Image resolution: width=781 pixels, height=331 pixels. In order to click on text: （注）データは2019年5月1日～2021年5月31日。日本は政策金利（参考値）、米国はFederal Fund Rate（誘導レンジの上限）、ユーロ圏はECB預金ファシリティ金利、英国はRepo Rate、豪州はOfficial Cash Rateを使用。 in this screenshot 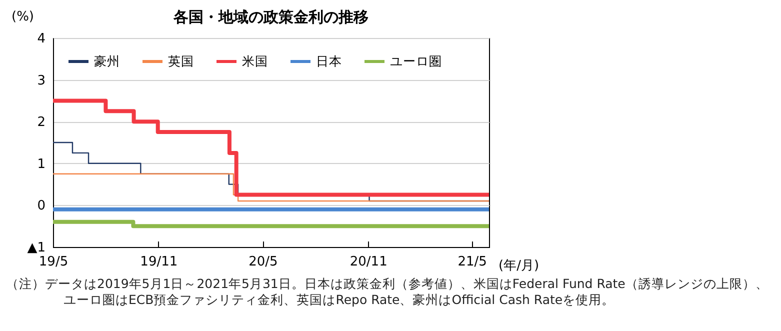, I will do `click(388, 292)`.